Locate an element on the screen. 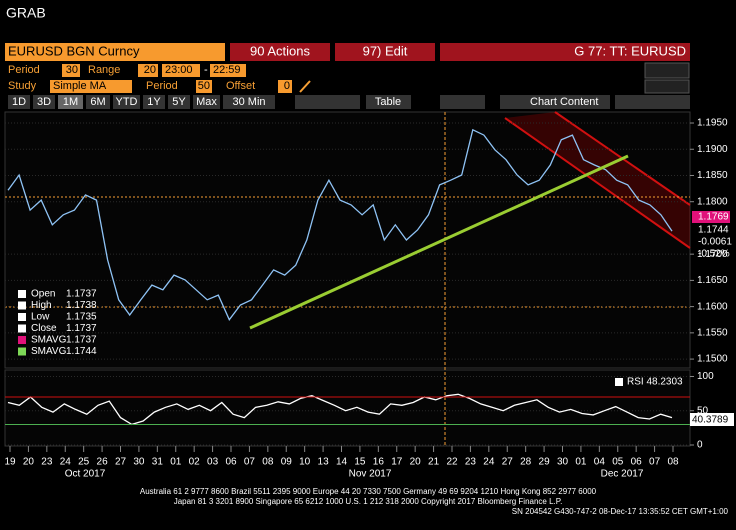  label: Study is located at coordinates (22, 86).